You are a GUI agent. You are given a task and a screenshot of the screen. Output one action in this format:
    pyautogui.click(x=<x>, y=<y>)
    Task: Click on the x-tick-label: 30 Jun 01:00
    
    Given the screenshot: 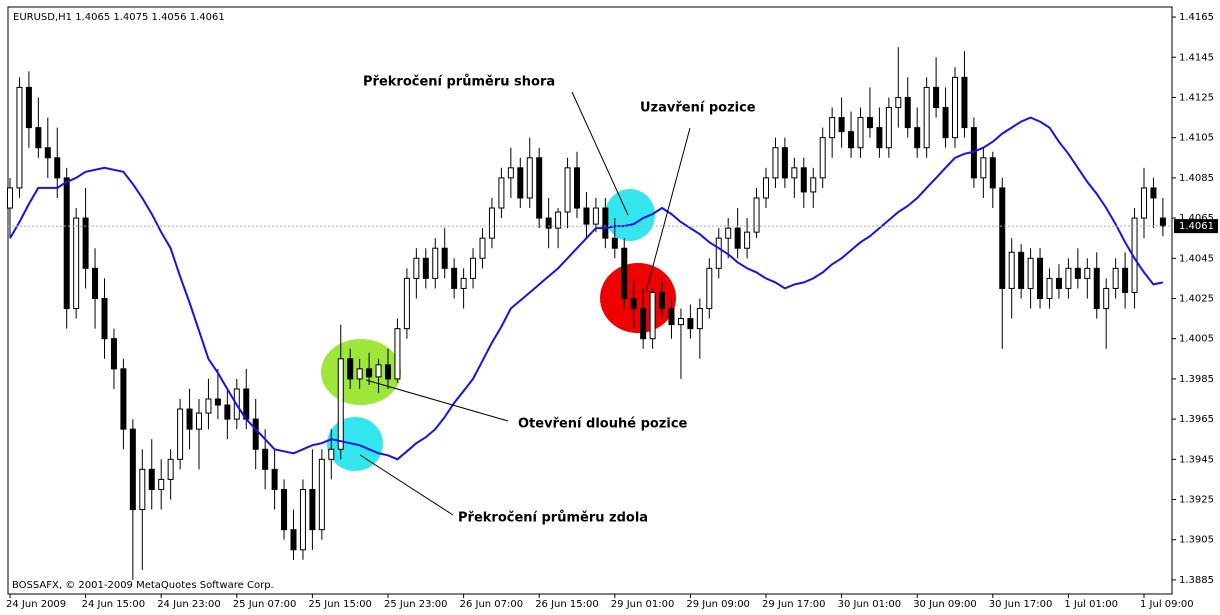 What is the action you would take?
    pyautogui.click(x=870, y=604)
    